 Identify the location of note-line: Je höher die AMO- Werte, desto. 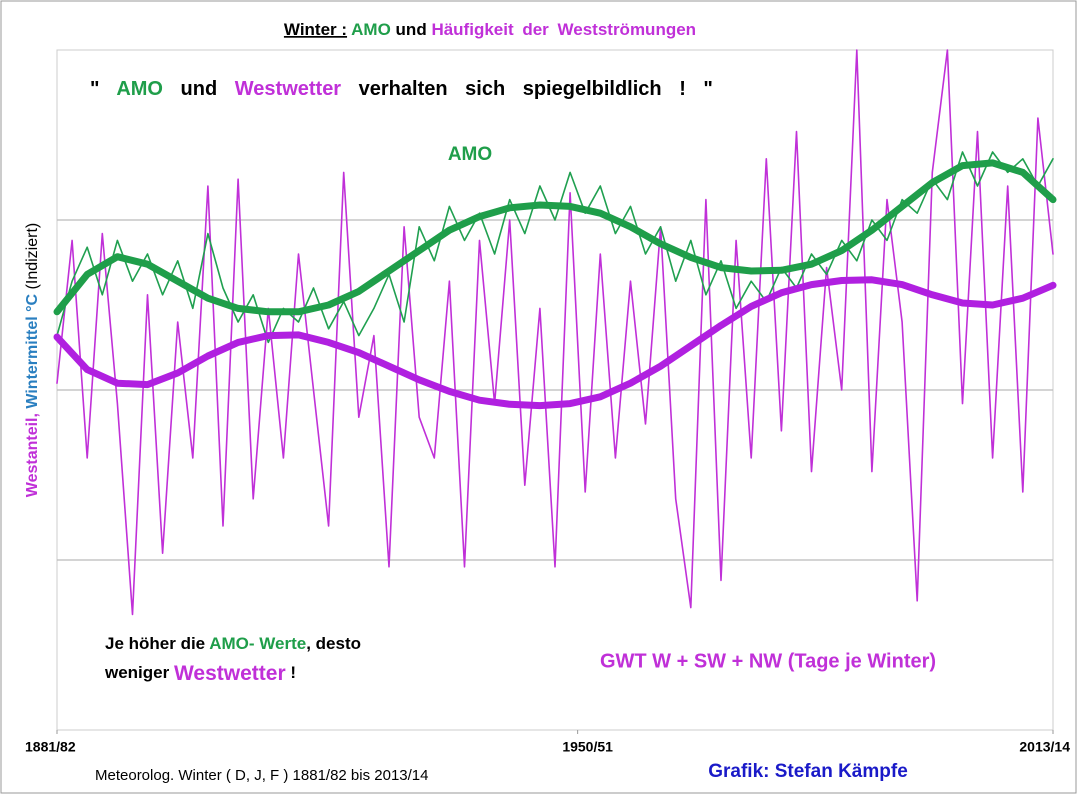
(233, 643).